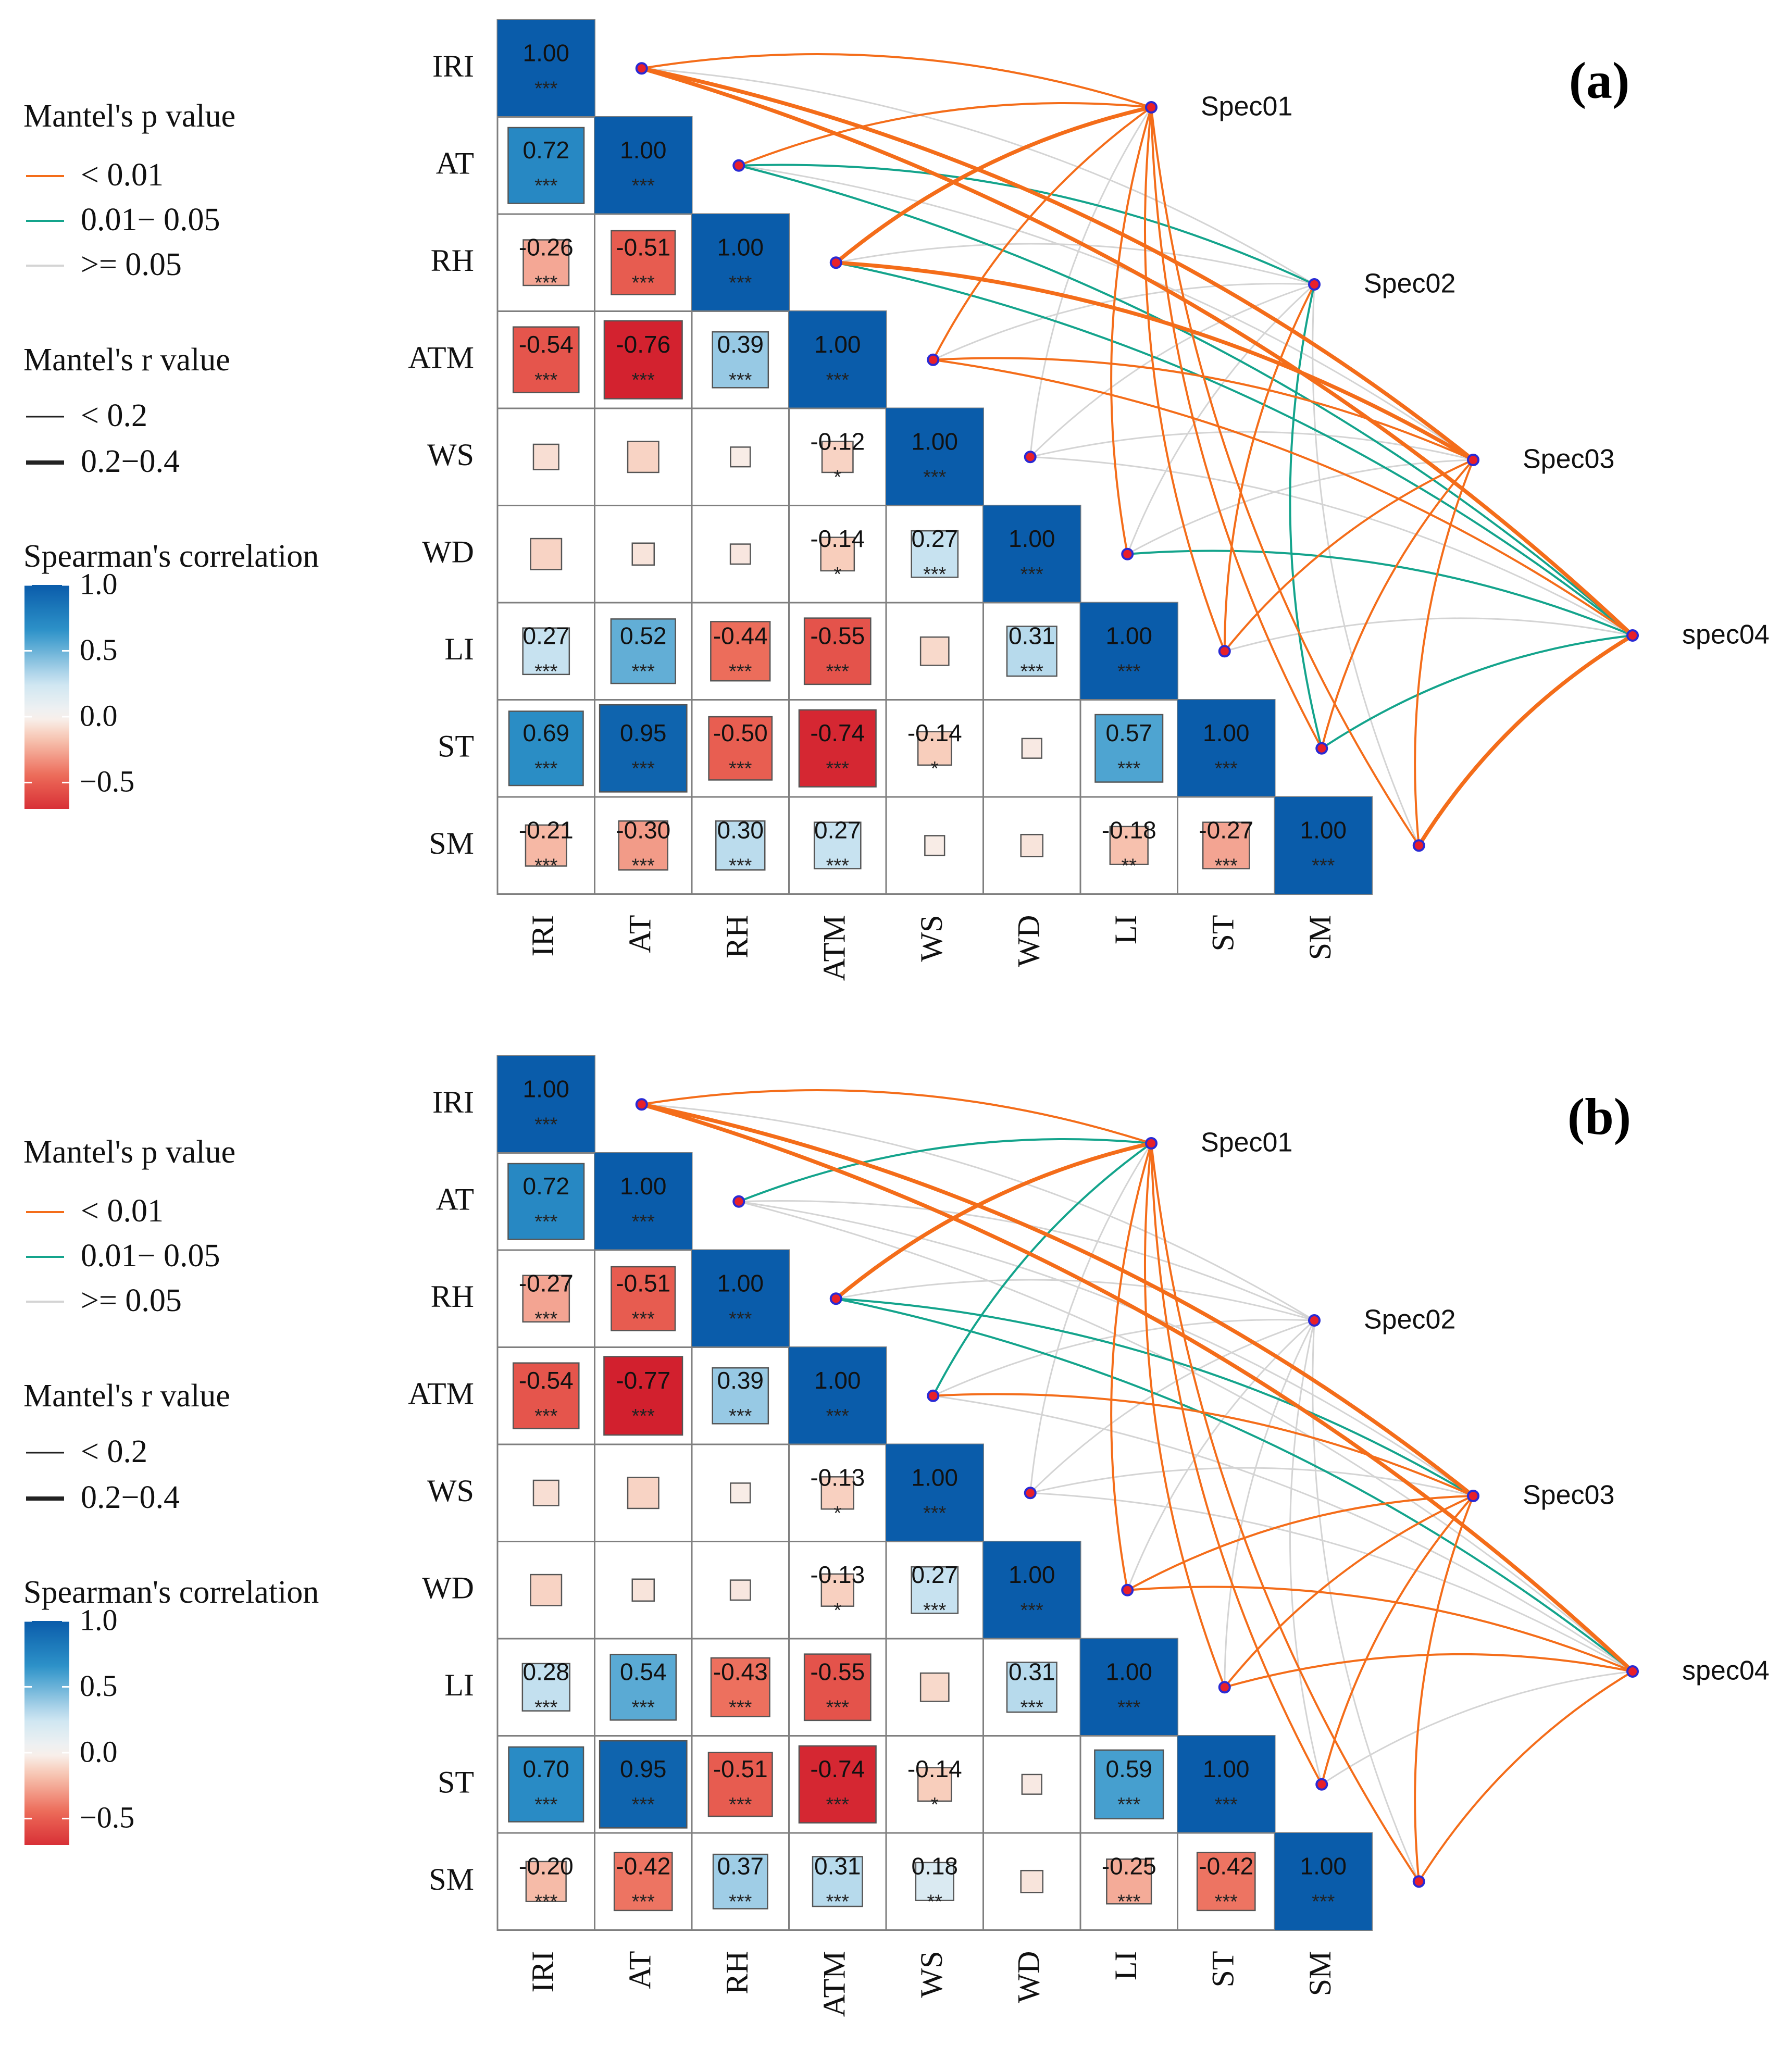 The image size is (1792, 2059). Describe the element at coordinates (1349, 556) in the screenshot. I see `mantel-link-spec03-li` at that location.